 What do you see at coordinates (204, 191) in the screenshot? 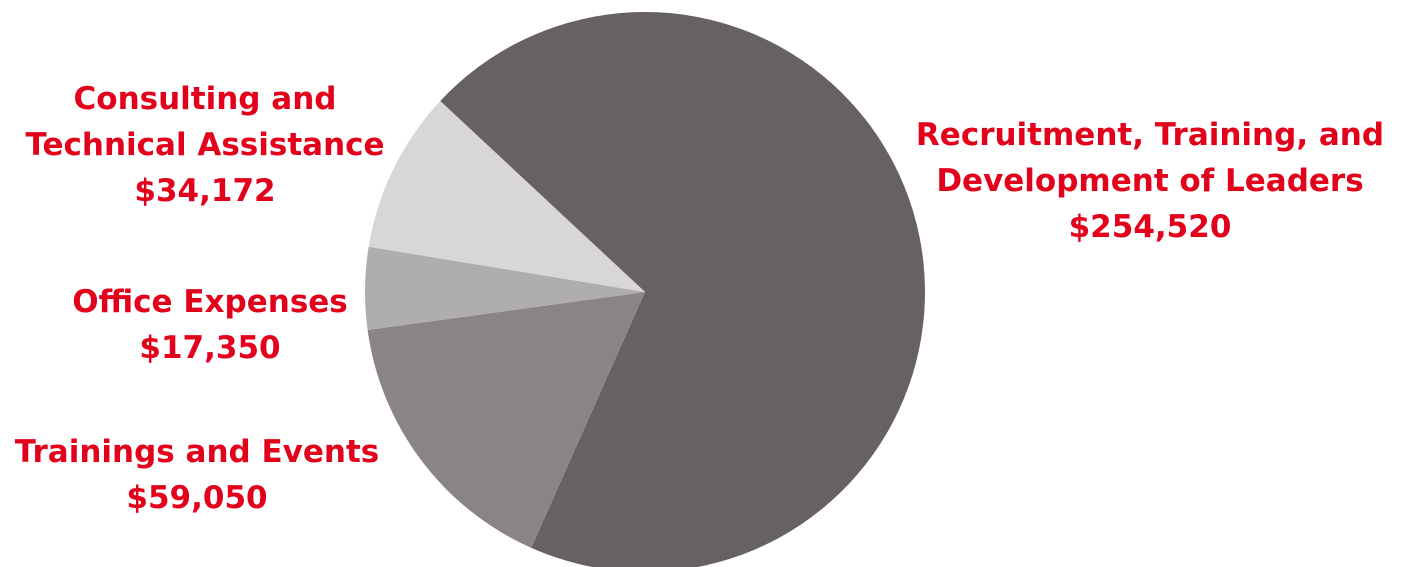
I see `value-consulting: $34,172` at bounding box center [204, 191].